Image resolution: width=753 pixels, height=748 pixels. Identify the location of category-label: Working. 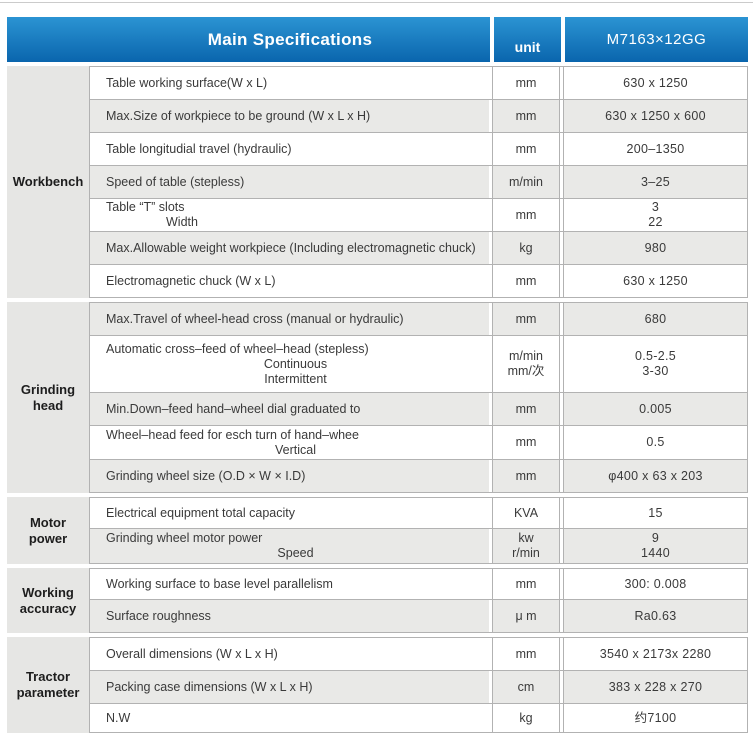
(48, 592).